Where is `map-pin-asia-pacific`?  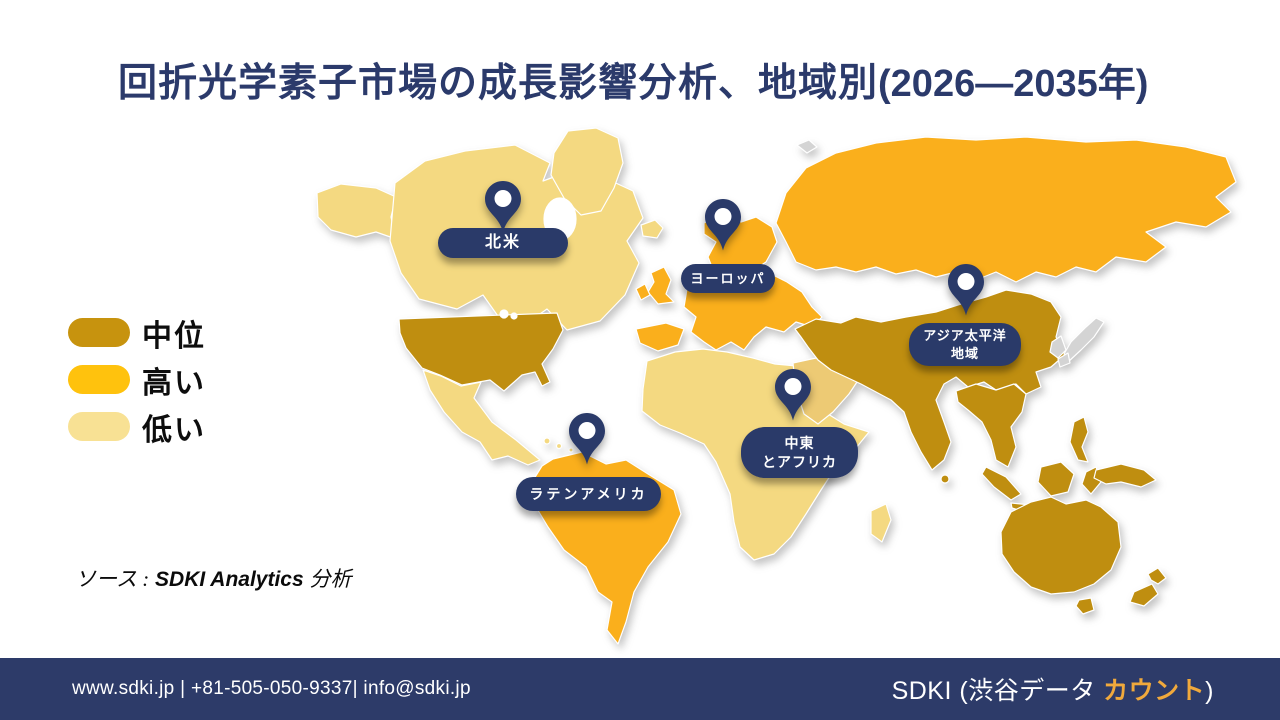 map-pin-asia-pacific is located at coordinates (966, 293).